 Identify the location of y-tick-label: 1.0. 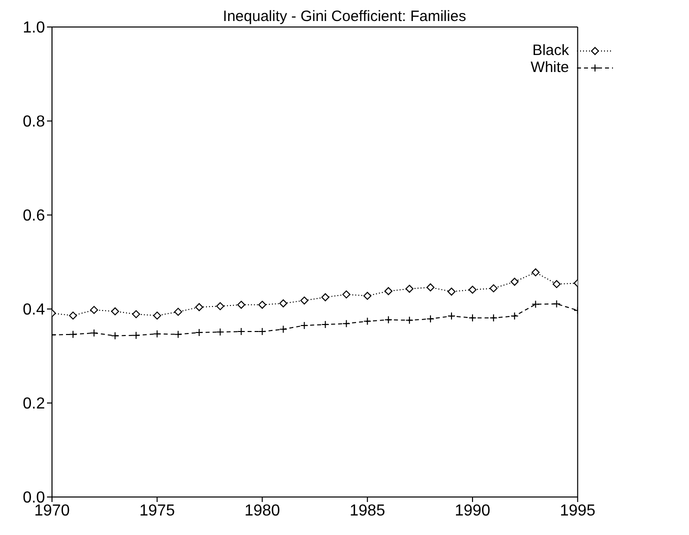
(34, 28).